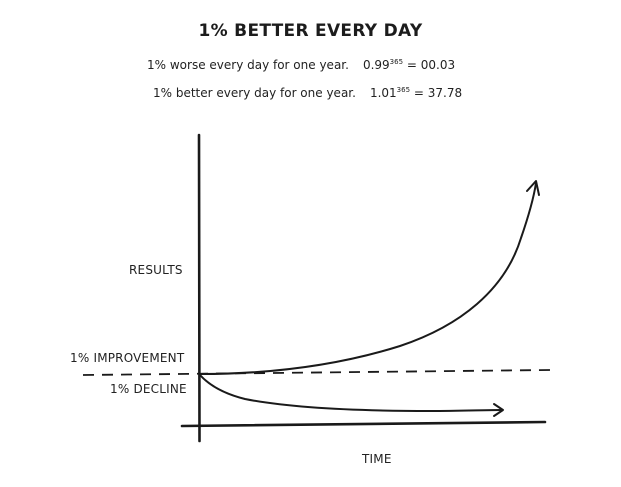 The width and height of the screenshot is (621, 487). What do you see at coordinates (199, 288) in the screenshot?
I see `y-axis` at bounding box center [199, 288].